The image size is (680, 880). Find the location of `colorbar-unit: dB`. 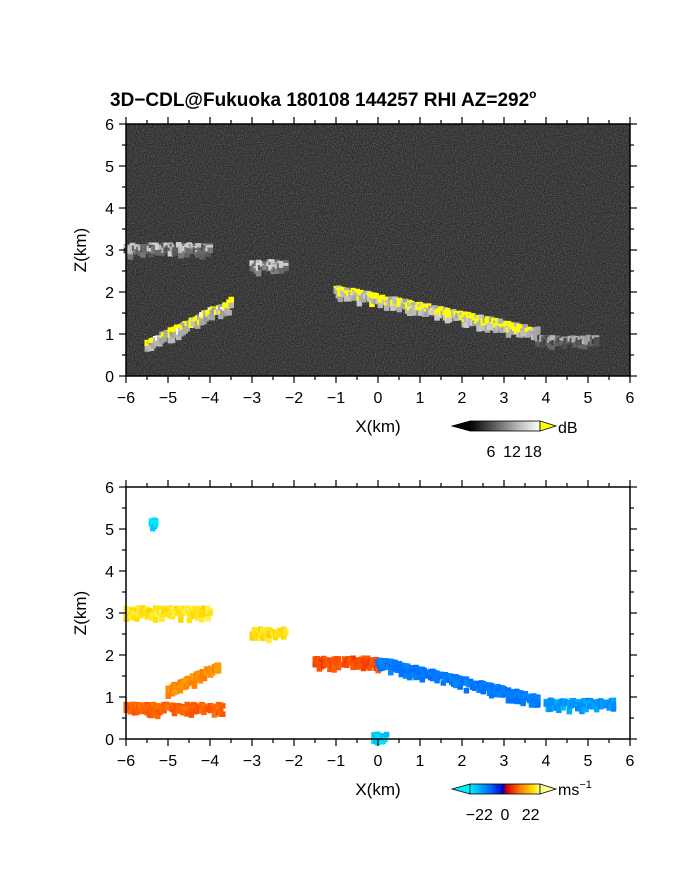

colorbar-unit: dB is located at coordinates (568, 428).